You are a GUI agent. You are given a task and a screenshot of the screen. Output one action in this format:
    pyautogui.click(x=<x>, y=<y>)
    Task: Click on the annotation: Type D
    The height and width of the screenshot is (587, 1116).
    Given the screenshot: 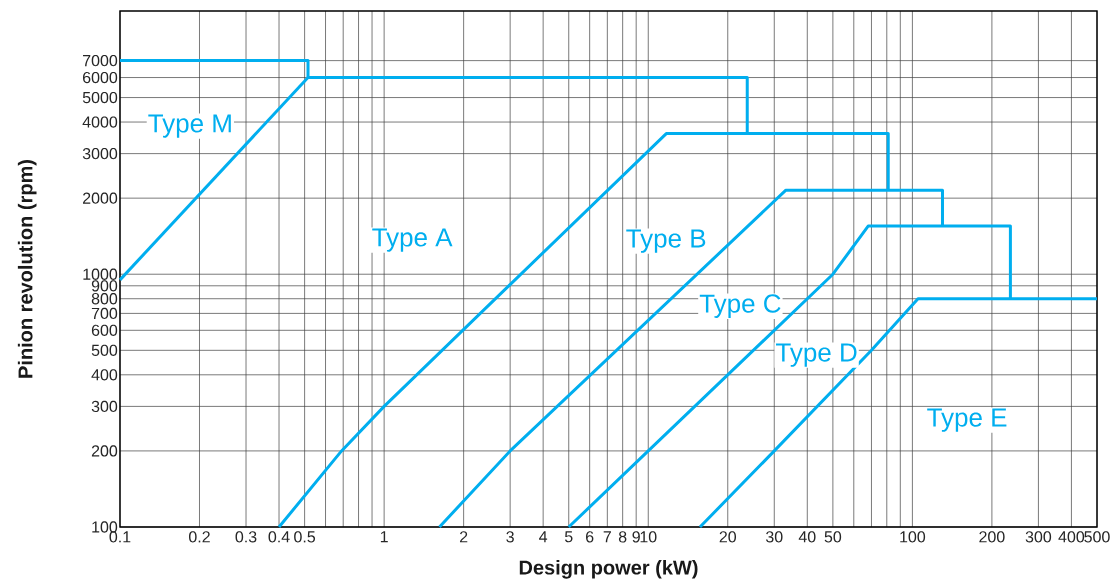 What is the action you would take?
    pyautogui.click(x=816, y=355)
    